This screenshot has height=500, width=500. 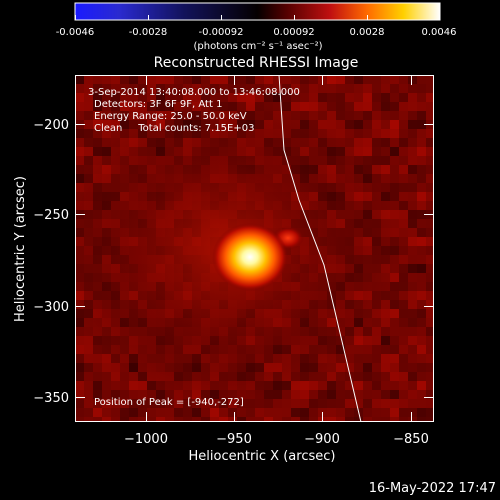 What do you see at coordinates (194, 92) in the screenshot?
I see `time-range-annotation: 3-Sep-2014 13:40:08.000 to 13:46:08.000` at bounding box center [194, 92].